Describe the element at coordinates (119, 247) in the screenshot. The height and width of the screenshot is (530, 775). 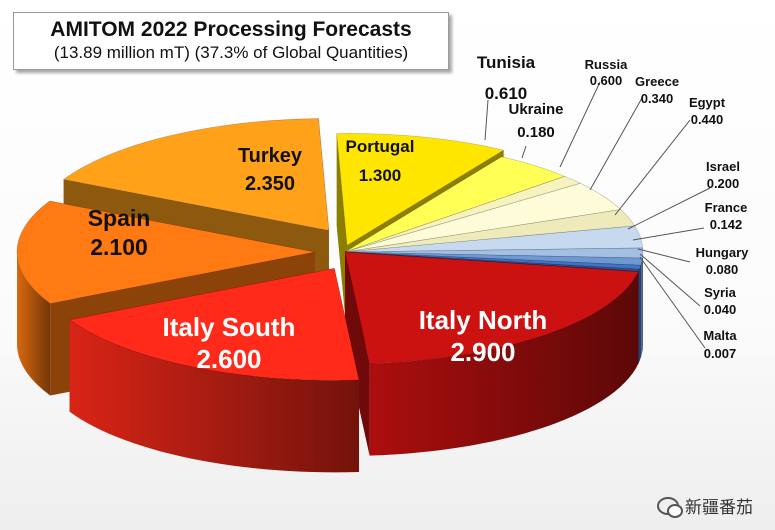
I see `slice-value-spain: 2.100` at that location.